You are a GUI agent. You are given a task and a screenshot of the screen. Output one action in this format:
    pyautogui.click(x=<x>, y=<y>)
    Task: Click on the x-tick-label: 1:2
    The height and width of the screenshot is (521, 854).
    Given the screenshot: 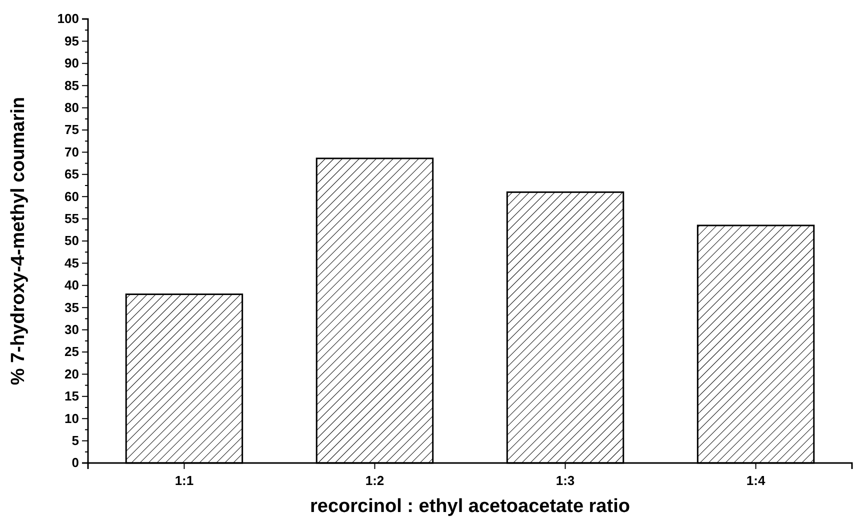 What is the action you would take?
    pyautogui.click(x=374, y=480)
    